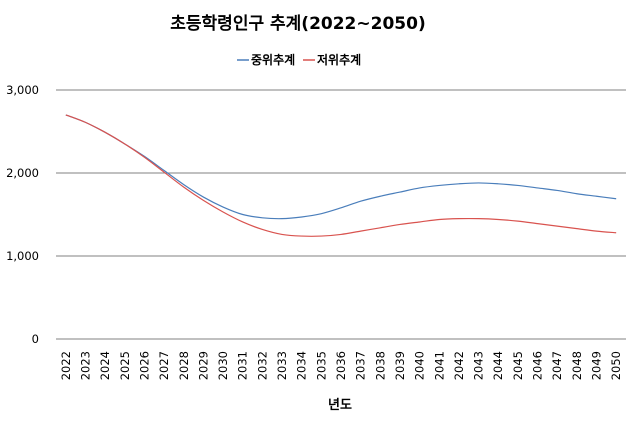 The width and height of the screenshot is (630, 421). Describe the element at coordinates (538, 365) in the screenshot. I see `x-tick-label: 2046` at that location.